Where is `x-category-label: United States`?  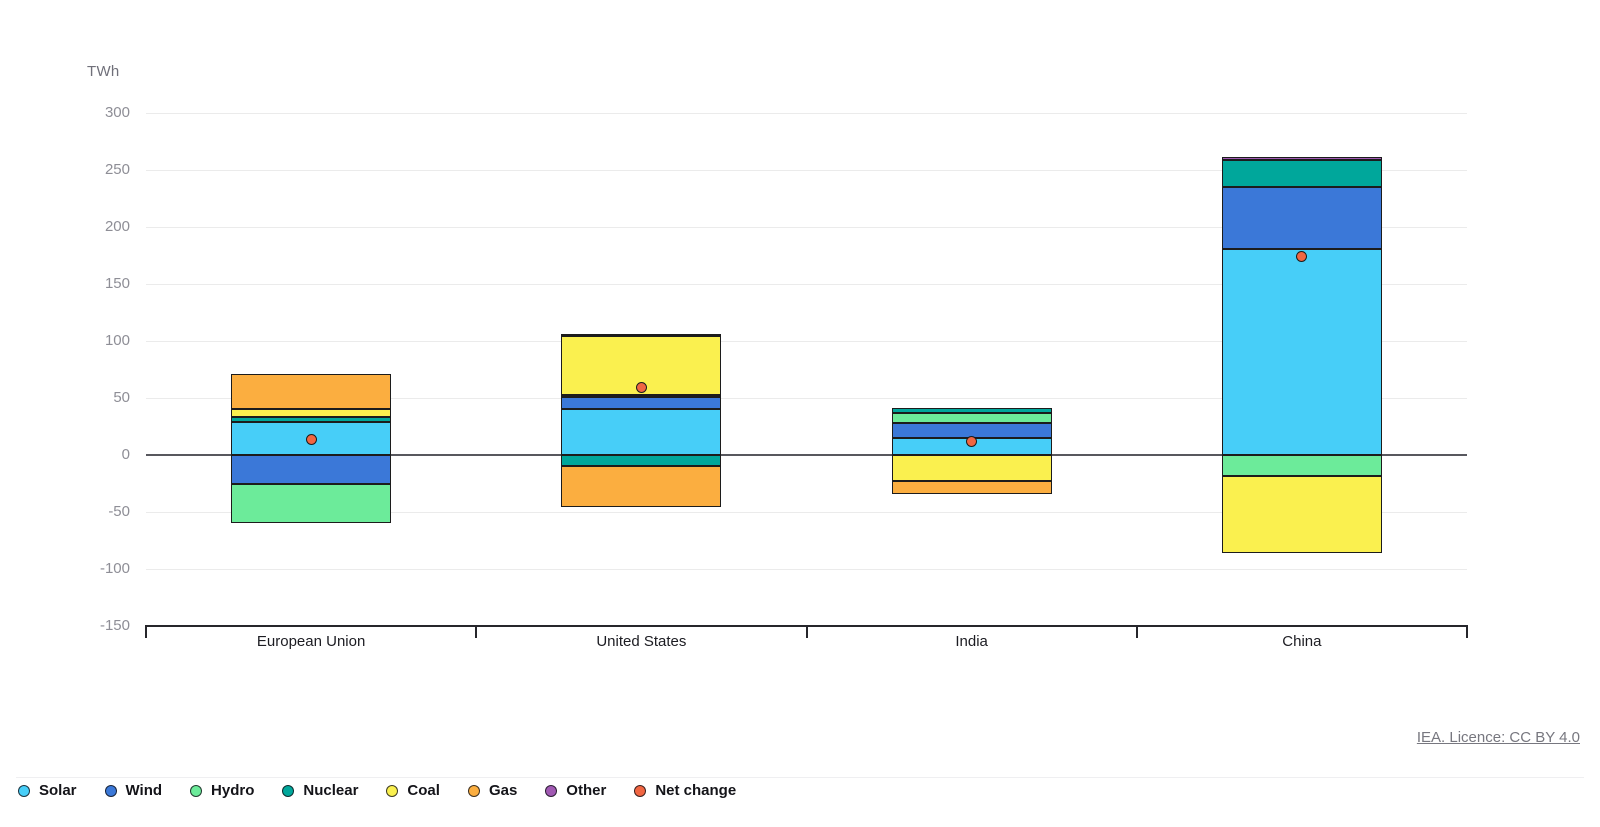 x-category-label: United States is located at coordinates (641, 641).